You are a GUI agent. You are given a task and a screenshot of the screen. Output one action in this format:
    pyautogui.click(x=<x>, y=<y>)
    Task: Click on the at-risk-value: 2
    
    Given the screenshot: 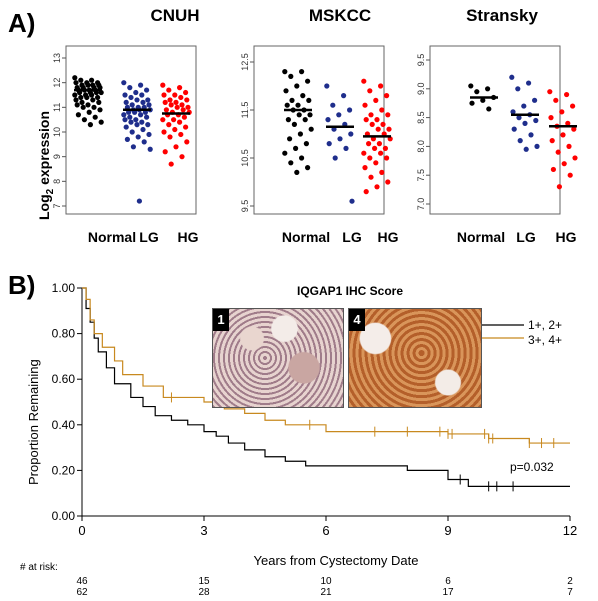 What is the action you would take?
    pyautogui.click(x=570, y=581)
    